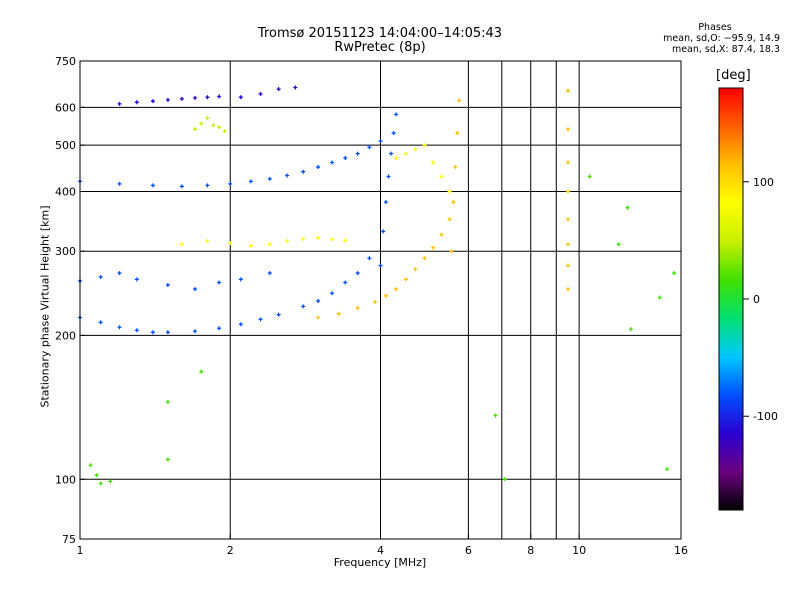  What do you see at coordinates (380, 33) in the screenshot?
I see `chart-title: Tromsø 20151123 14:04:00–14:05:43` at bounding box center [380, 33].